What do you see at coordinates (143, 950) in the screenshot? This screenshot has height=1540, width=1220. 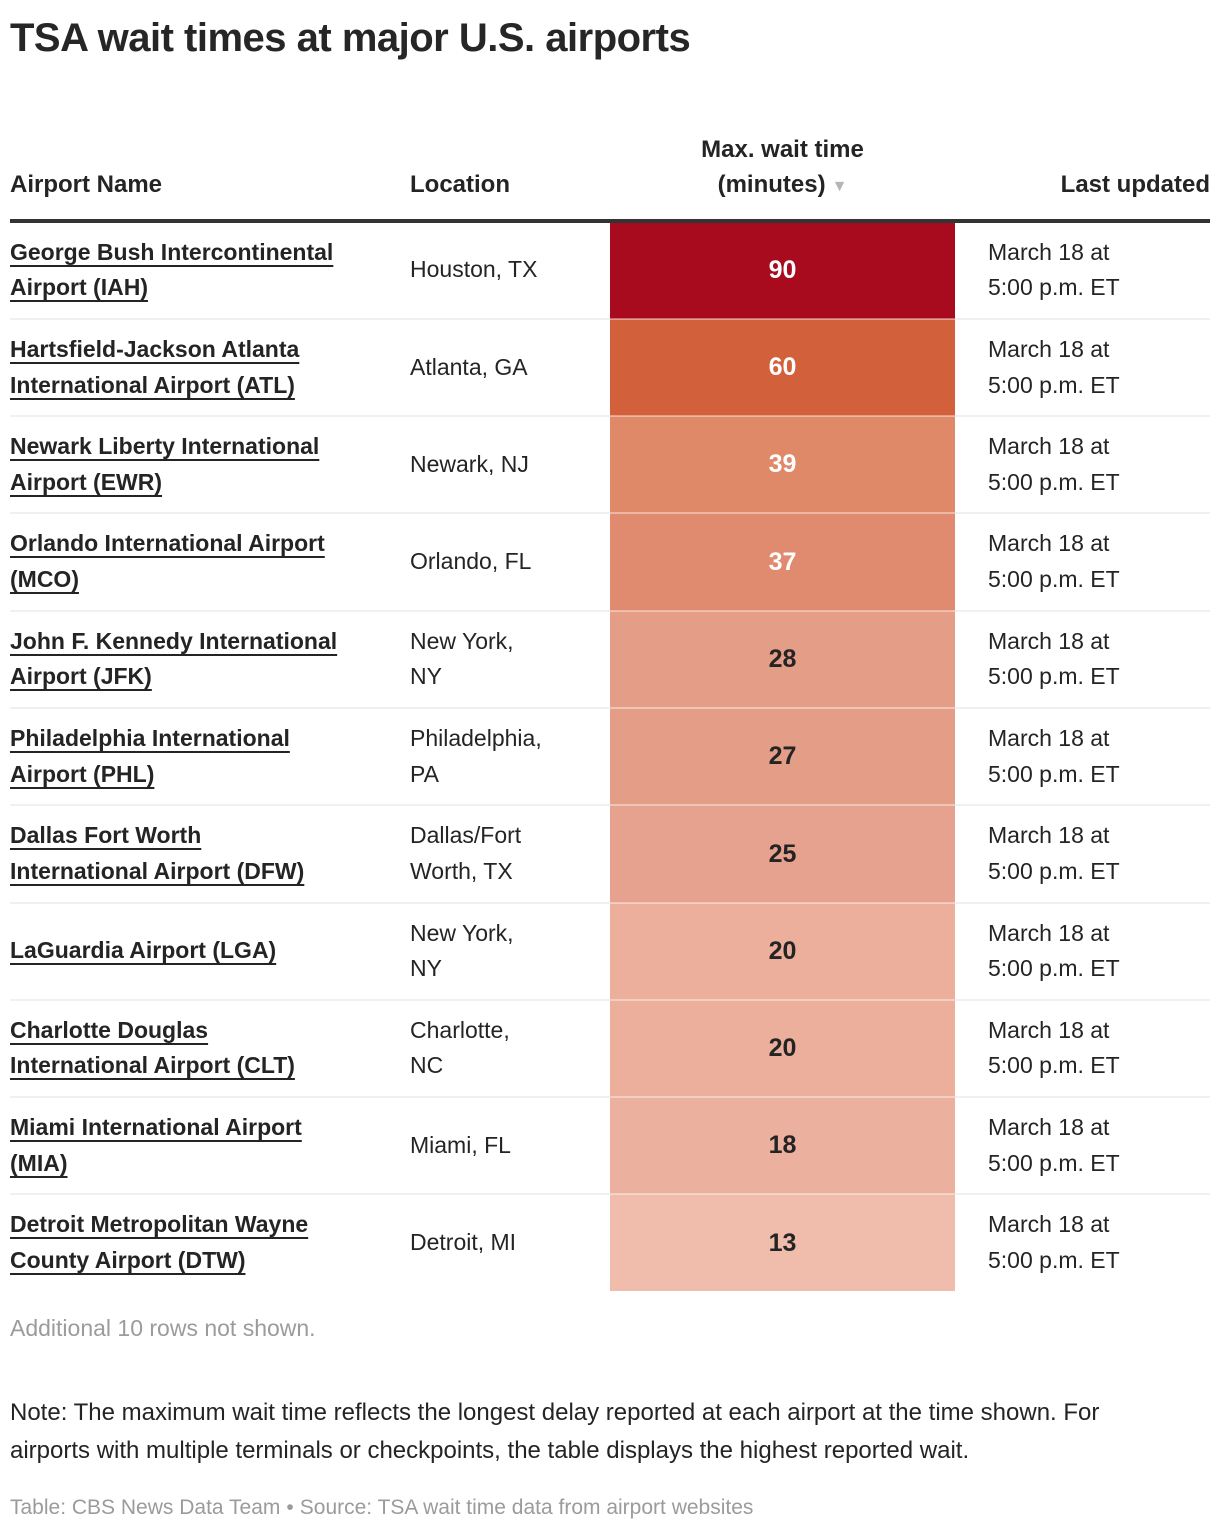 I see `airport-name-link: LaGuardia Airport (LGA)` at bounding box center [143, 950].